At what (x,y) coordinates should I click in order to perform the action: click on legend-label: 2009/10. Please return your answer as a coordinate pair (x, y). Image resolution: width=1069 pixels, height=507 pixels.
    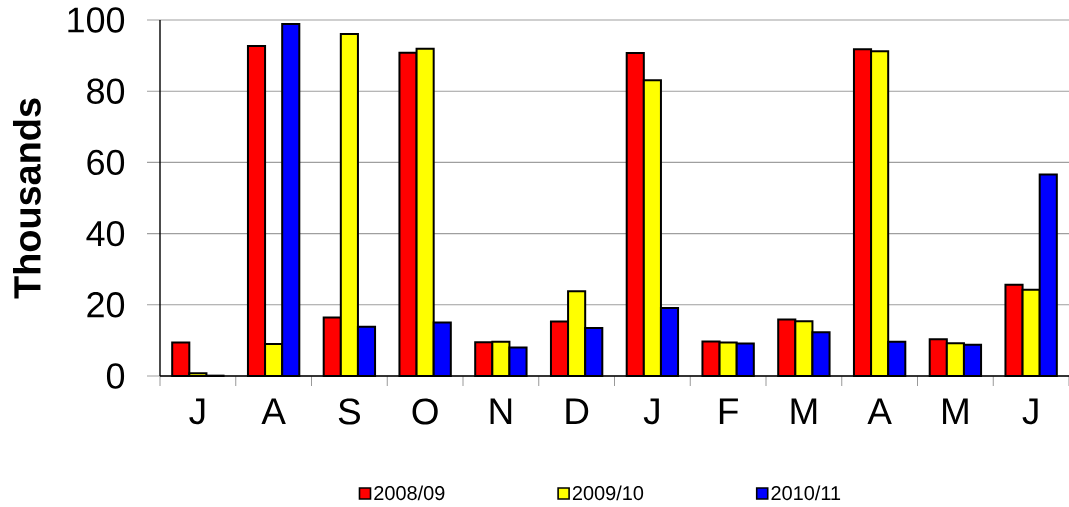
    Looking at the image, I should click on (608, 493).